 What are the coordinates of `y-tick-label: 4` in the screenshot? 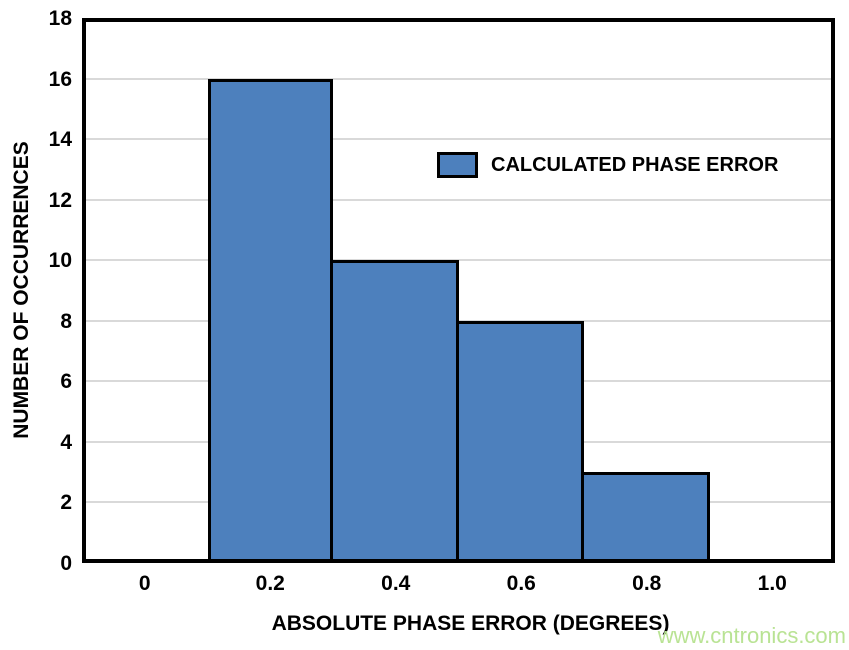 It's located at (66, 442).